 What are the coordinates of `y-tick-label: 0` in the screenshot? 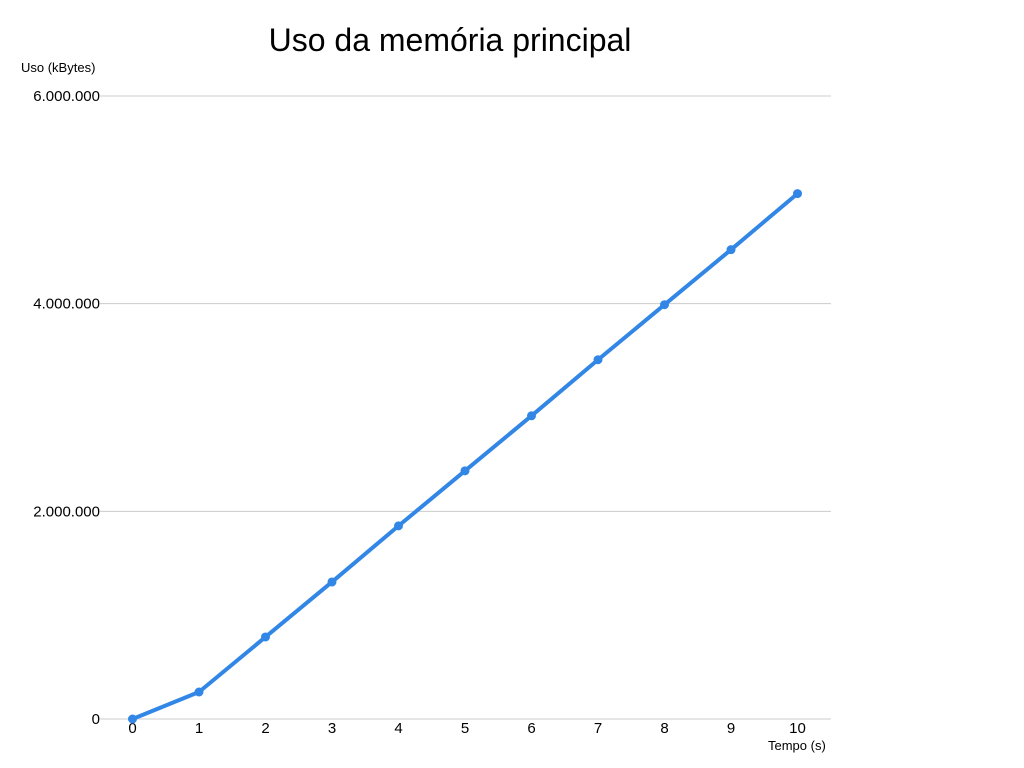 It's located at (96, 719).